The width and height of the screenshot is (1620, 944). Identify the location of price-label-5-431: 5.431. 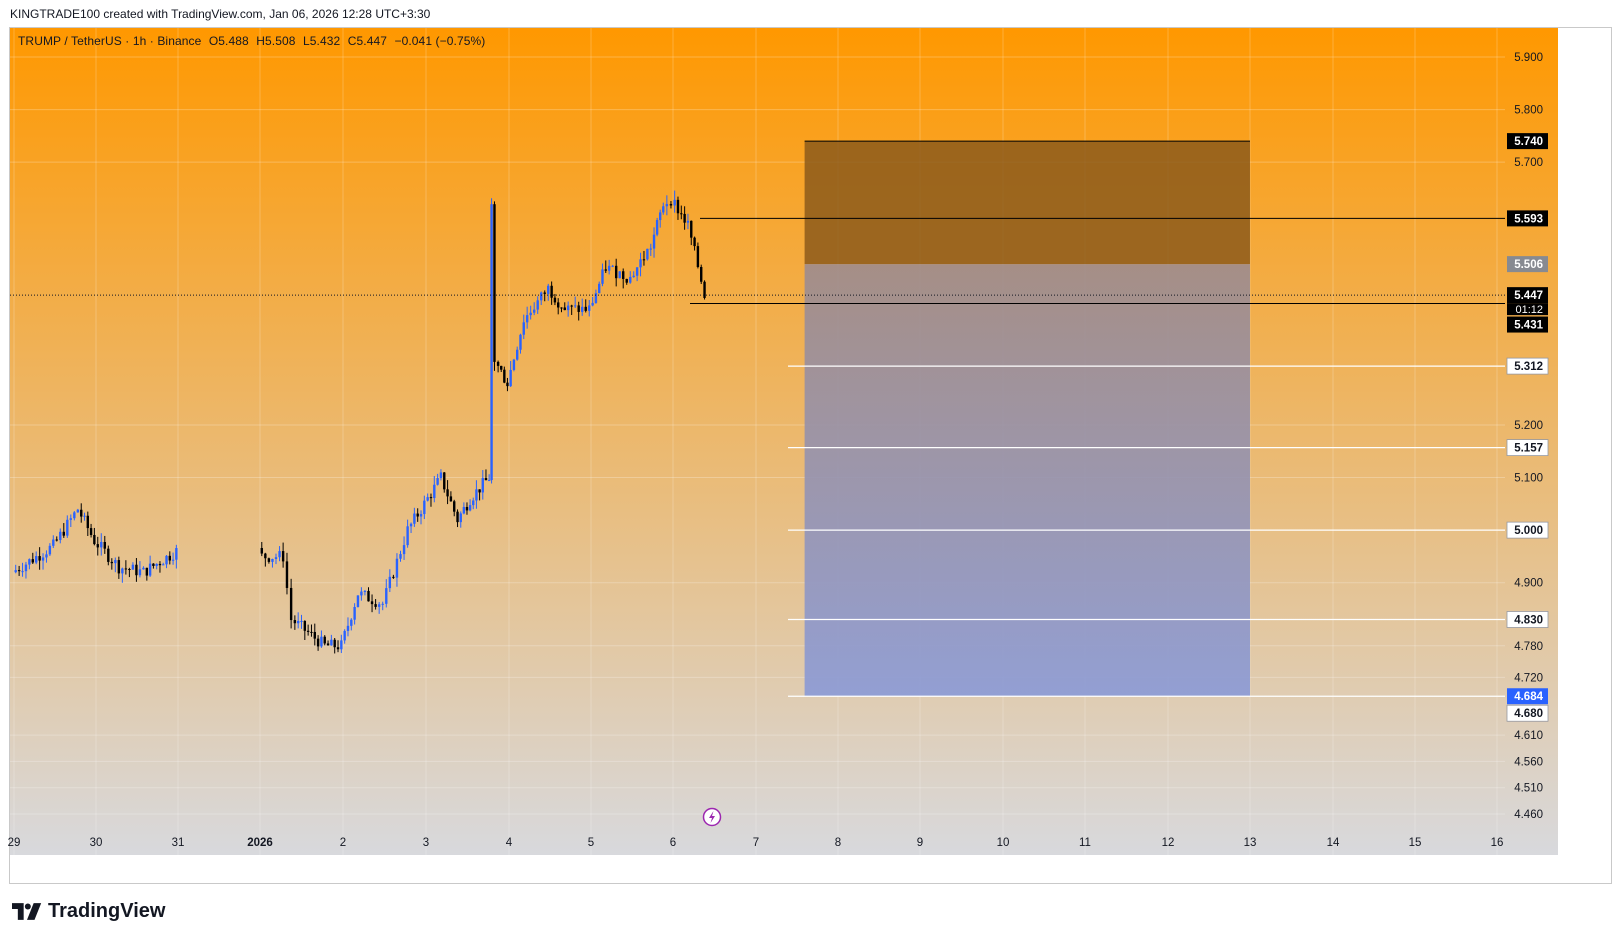
(1527, 324).